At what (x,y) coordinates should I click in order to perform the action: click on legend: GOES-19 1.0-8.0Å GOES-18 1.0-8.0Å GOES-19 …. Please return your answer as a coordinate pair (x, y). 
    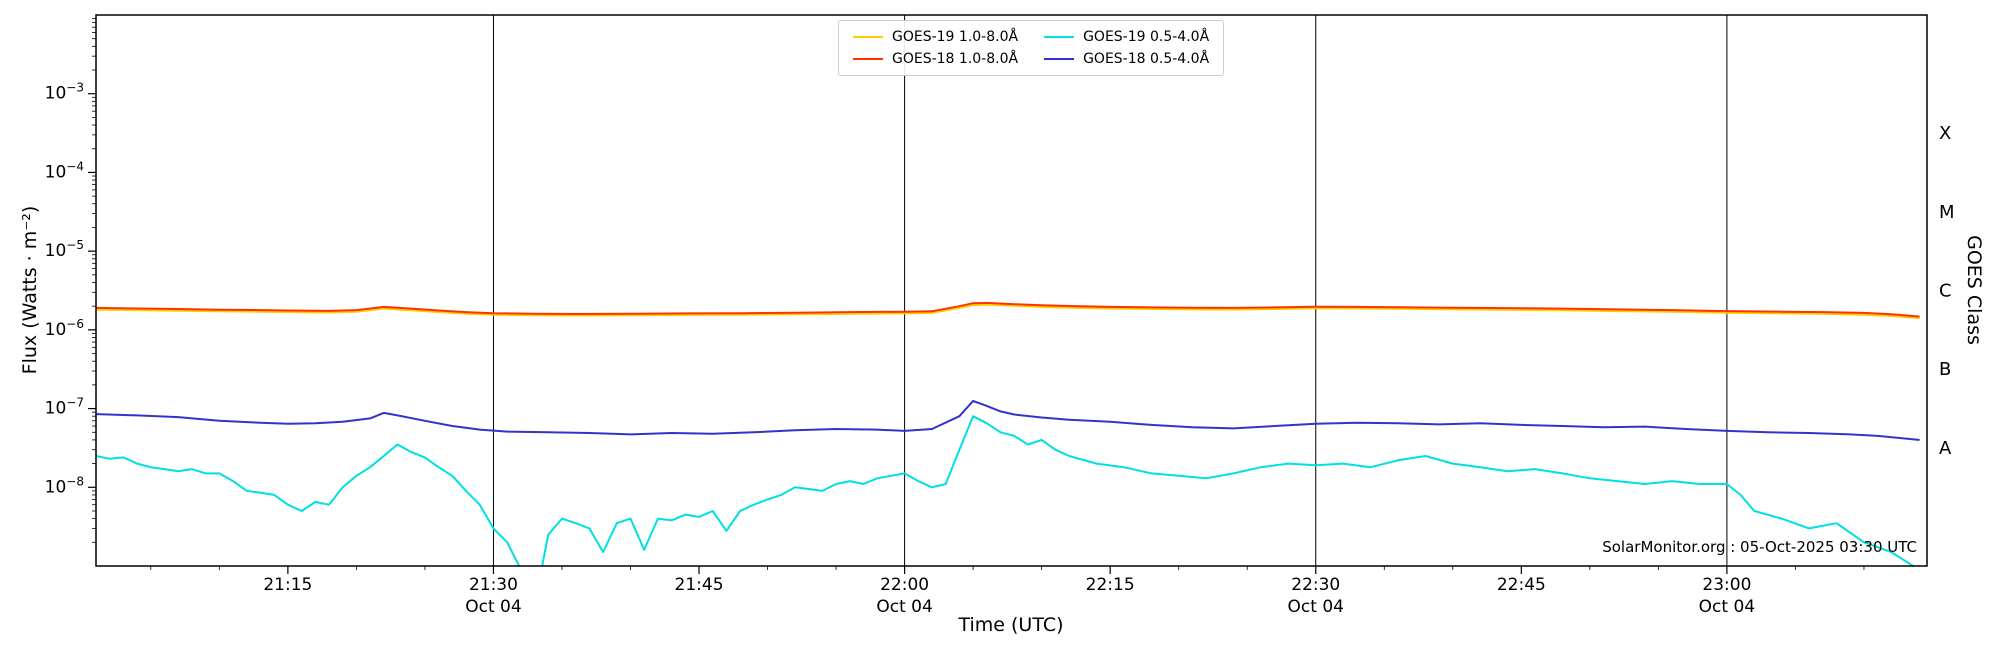
    Looking at the image, I should click on (1031, 48).